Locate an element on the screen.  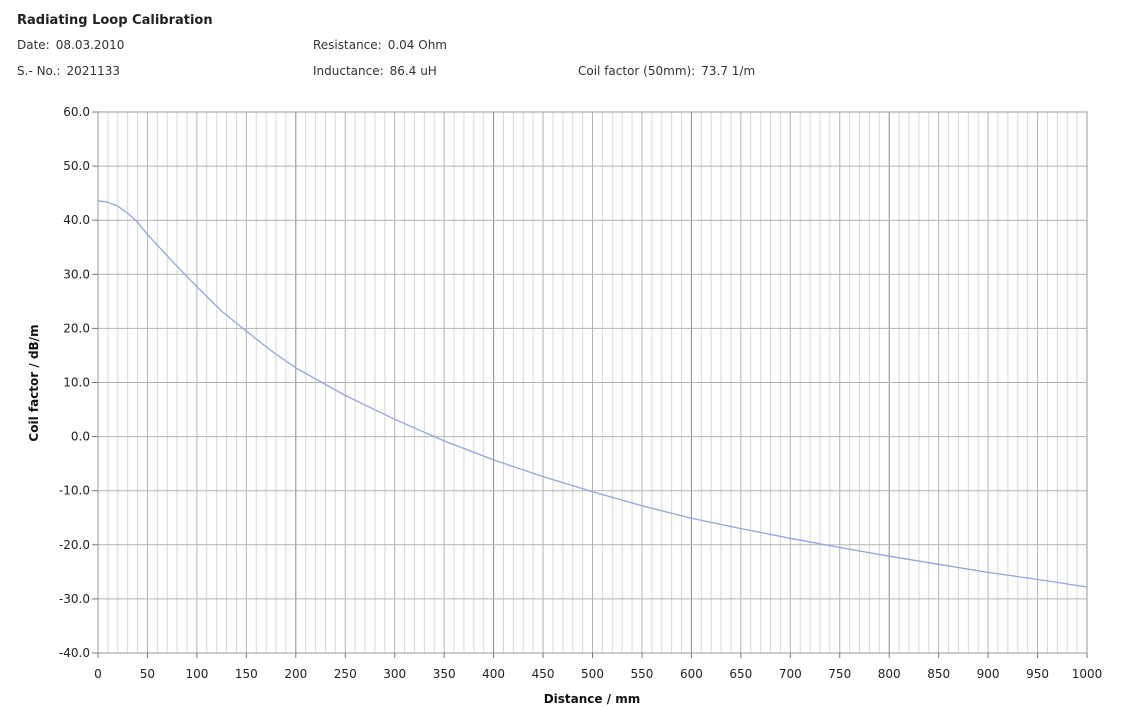
x-tick-label: 750 is located at coordinates (839, 674).